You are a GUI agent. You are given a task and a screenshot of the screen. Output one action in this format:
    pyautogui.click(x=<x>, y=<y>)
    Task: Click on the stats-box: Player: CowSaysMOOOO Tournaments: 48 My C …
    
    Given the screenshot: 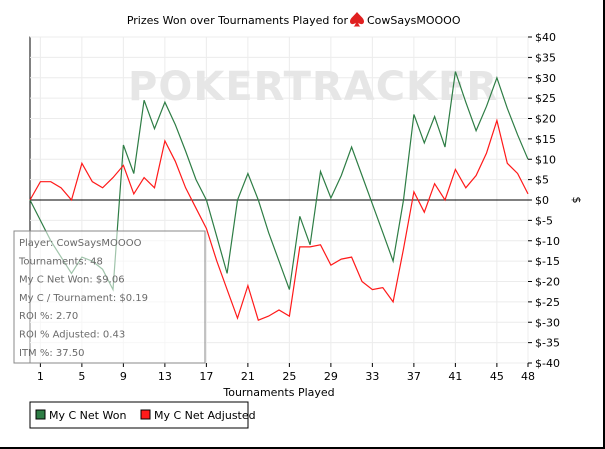 What is the action you would take?
    pyautogui.click(x=109, y=297)
    